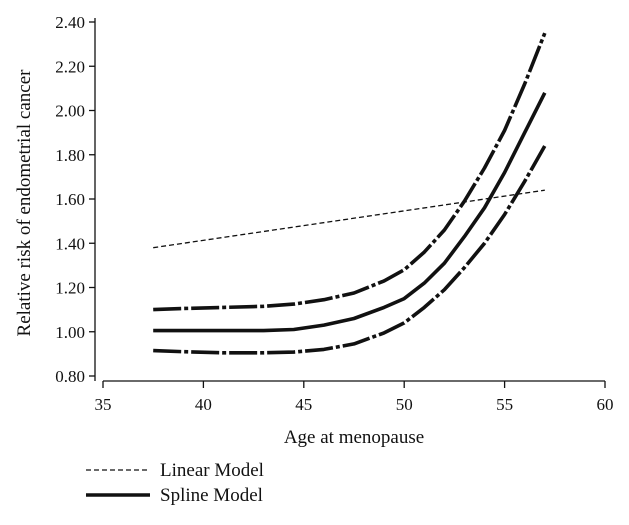  What do you see at coordinates (70, 111) in the screenshot?
I see `y-tick-label: 2.00` at bounding box center [70, 111].